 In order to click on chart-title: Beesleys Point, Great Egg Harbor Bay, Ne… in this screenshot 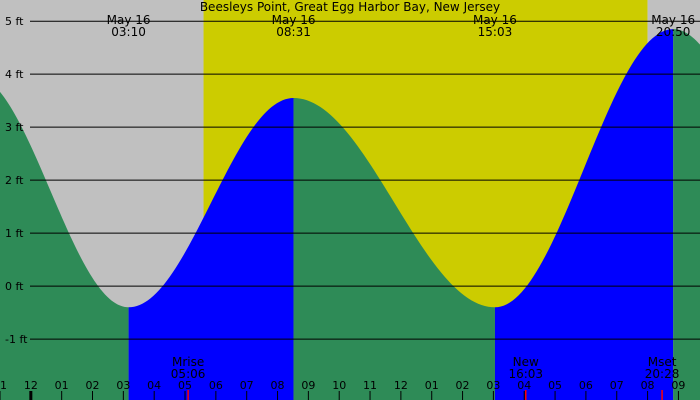, I will do `click(350, 7)`.